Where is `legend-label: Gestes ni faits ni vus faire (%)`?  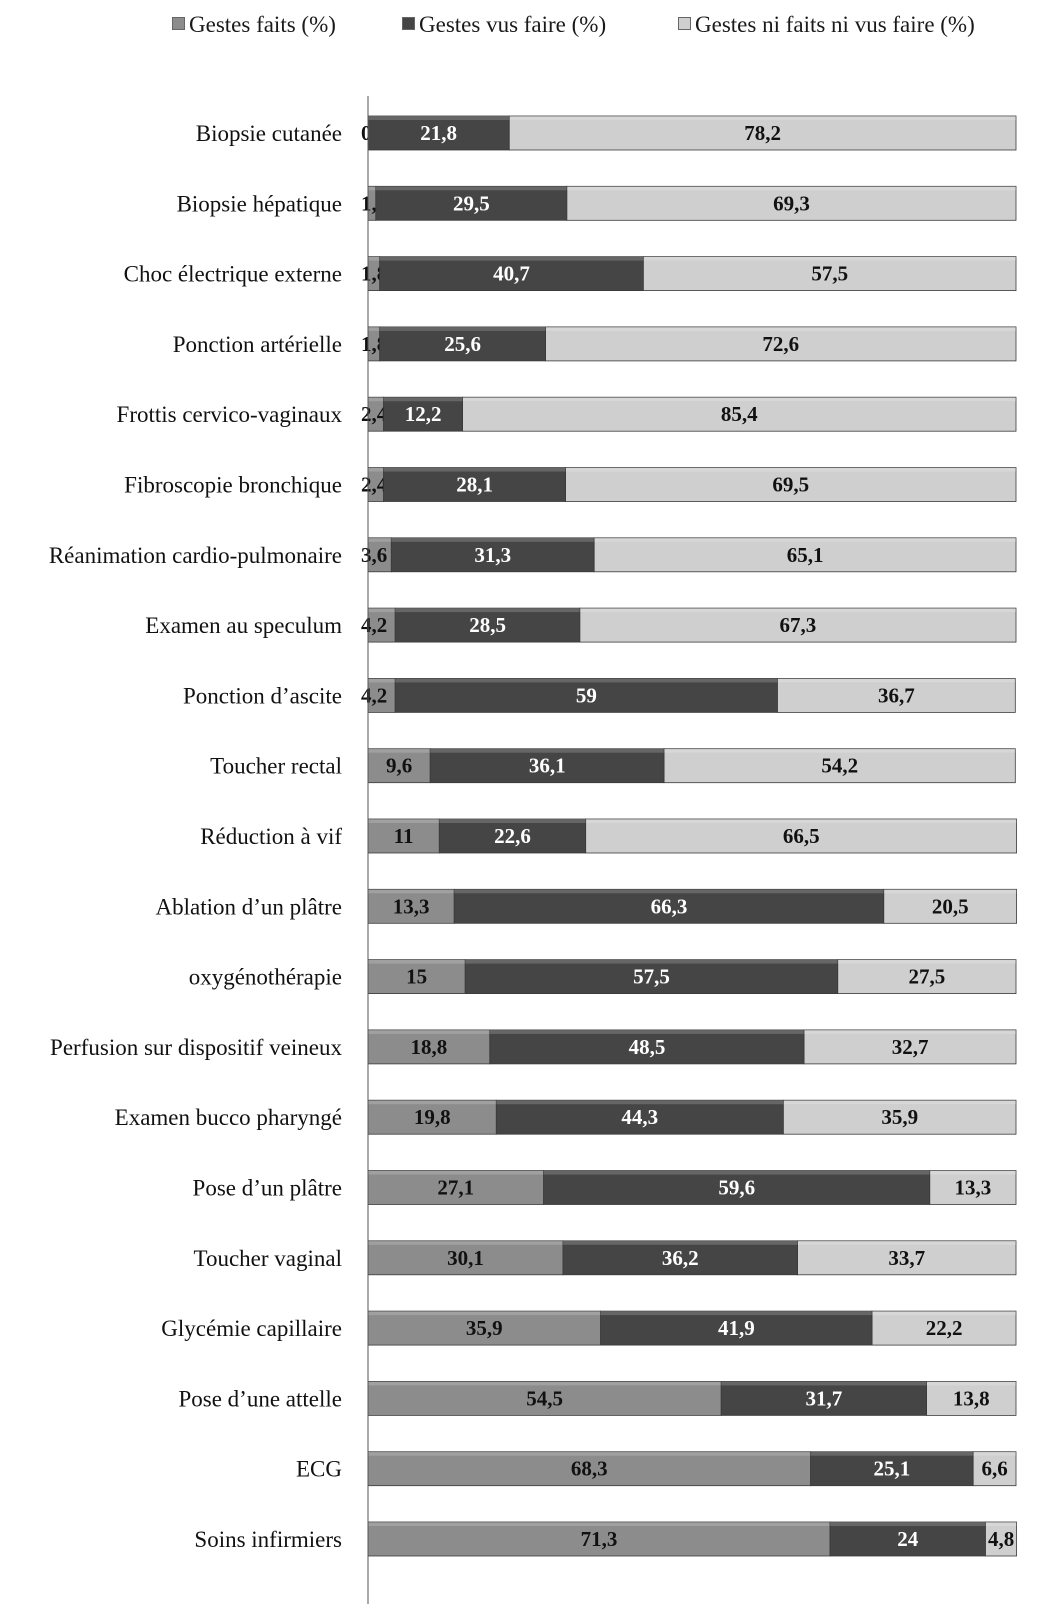
legend-label: Gestes ni faits ni vus faire (%) is located at coordinates (835, 24).